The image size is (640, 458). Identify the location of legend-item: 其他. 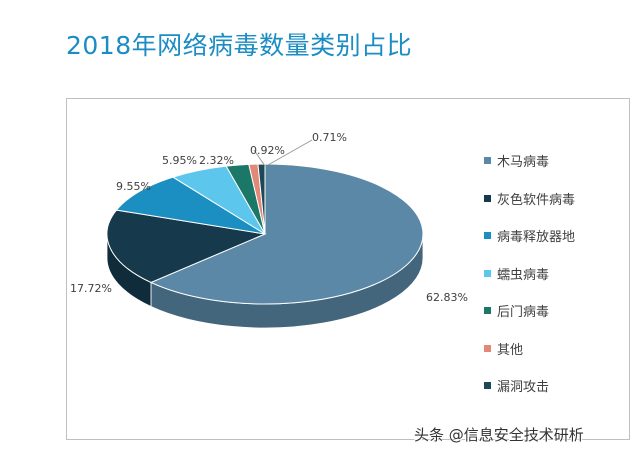
(529, 349).